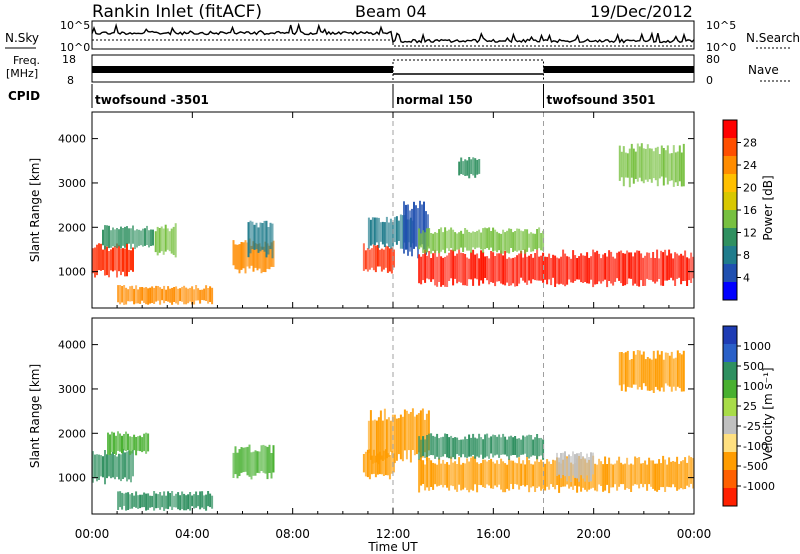  Describe the element at coordinates (750, 165) in the screenshot. I see `colorbar-tick-label: 24` at that location.